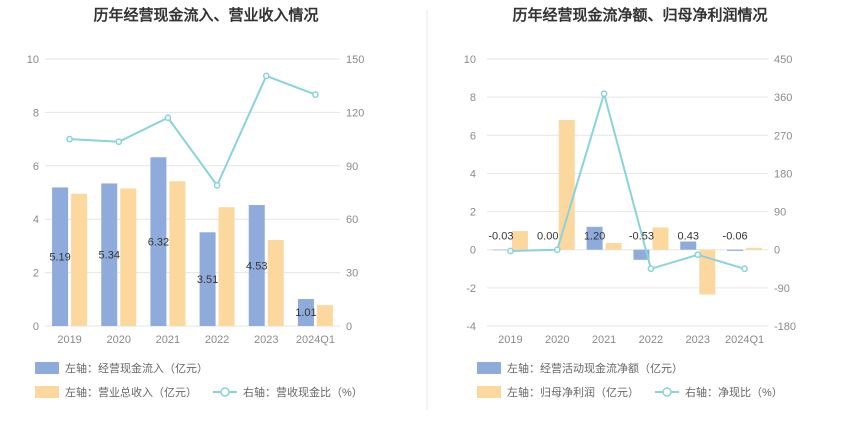 The height and width of the screenshot is (437, 850). I want to click on chart-title-right: 历年经营现金流净额、归母净利润情况, so click(639, 15).